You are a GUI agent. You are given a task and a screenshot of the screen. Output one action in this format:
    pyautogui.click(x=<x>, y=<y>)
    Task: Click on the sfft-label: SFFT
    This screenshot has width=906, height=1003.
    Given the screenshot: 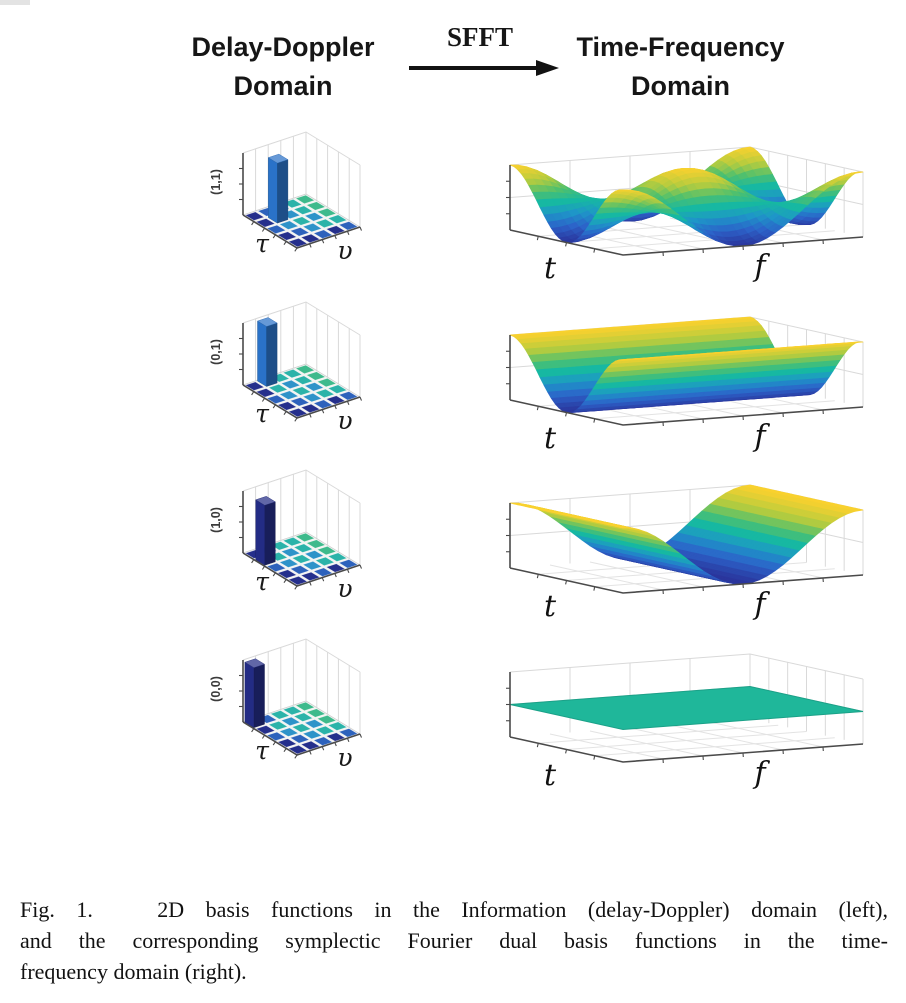 What is the action you would take?
    pyautogui.click(x=479, y=37)
    